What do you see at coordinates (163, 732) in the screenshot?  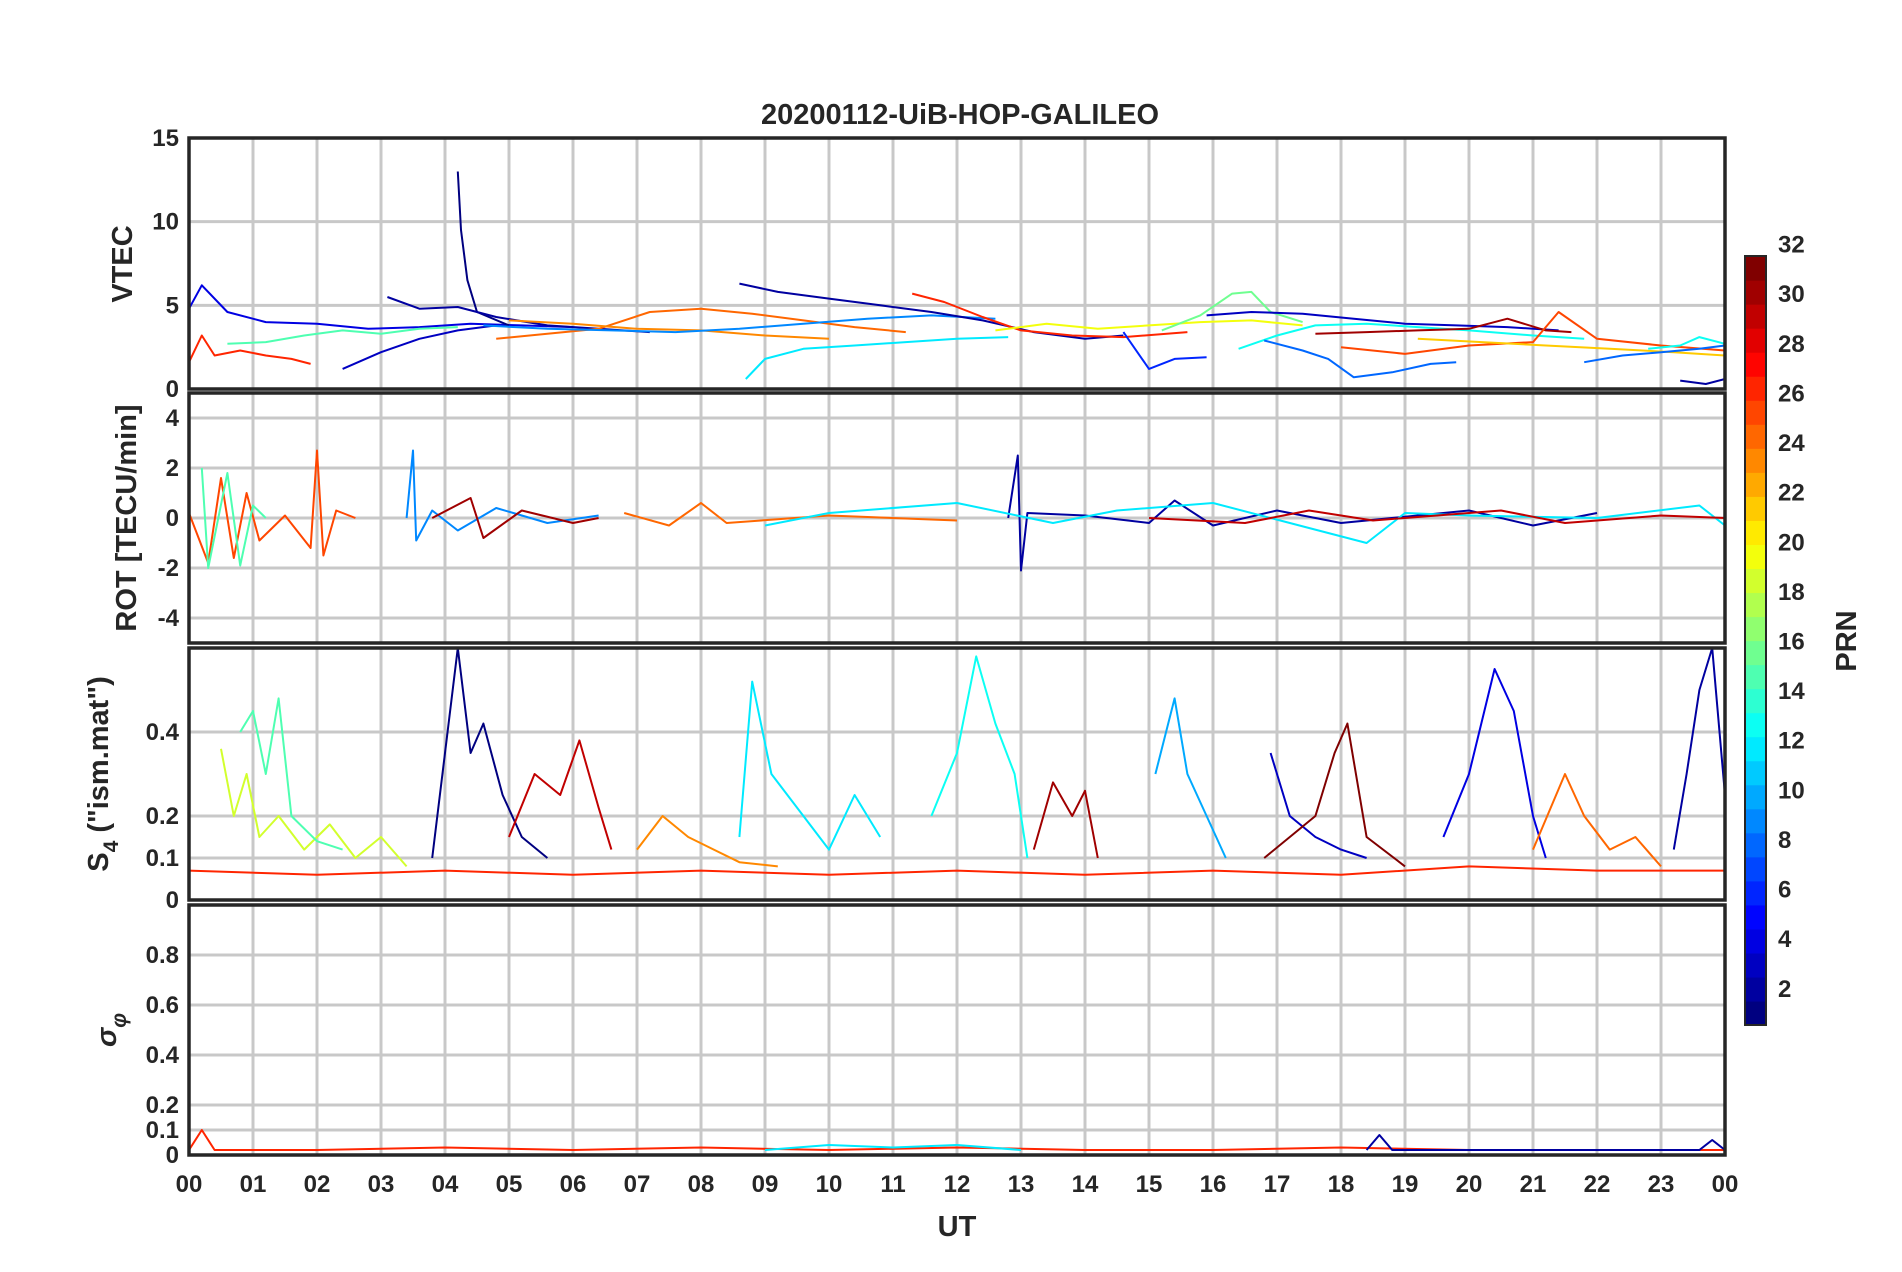 I see `s4-y-tick-label: 0.4` at bounding box center [163, 732].